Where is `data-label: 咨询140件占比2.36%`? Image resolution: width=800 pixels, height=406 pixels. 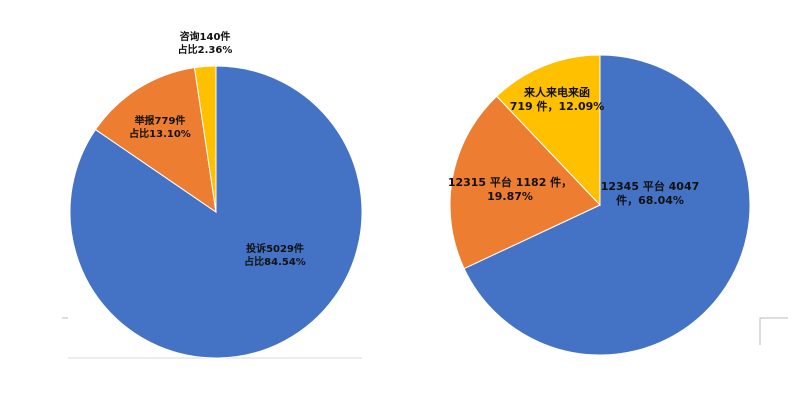 data-label: 咨询140件占比2.36% is located at coordinates (205, 43).